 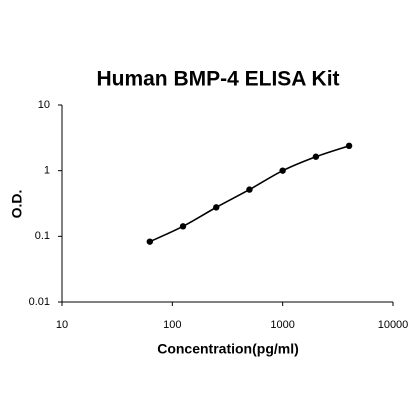 I want to click on x-tick-label: 10000, so click(x=393, y=325).